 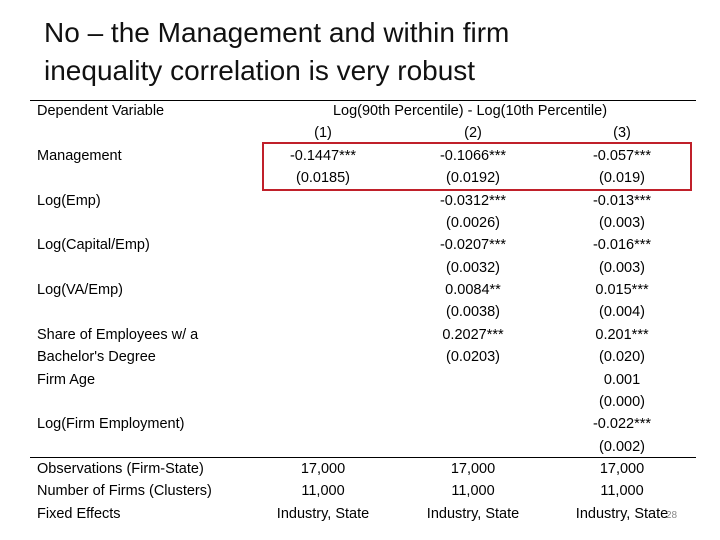 What do you see at coordinates (69, 200) in the screenshot?
I see `row-label: Log(Emp)` at bounding box center [69, 200].